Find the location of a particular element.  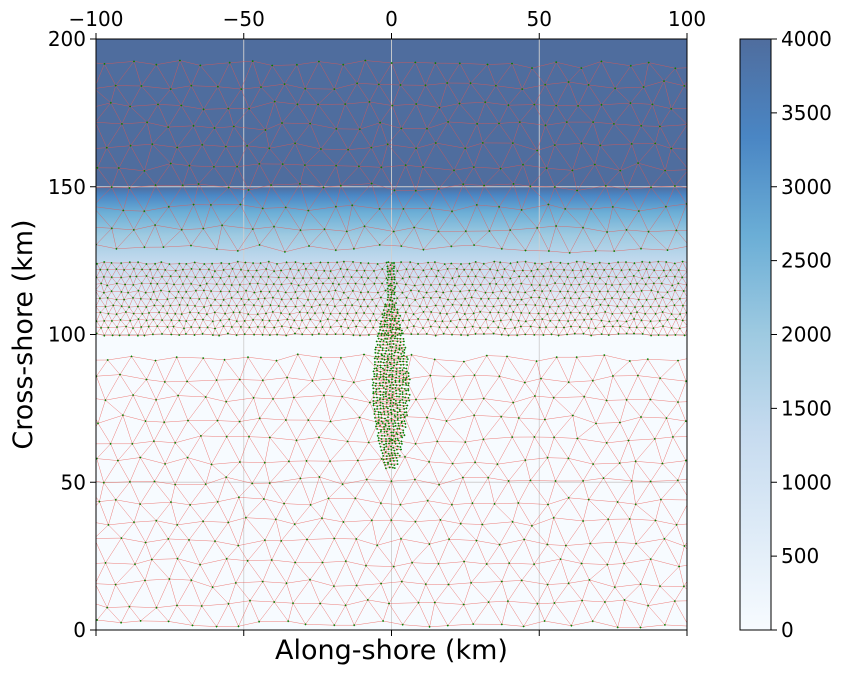

top-x-tick-label: 50 is located at coordinates (539, 19).